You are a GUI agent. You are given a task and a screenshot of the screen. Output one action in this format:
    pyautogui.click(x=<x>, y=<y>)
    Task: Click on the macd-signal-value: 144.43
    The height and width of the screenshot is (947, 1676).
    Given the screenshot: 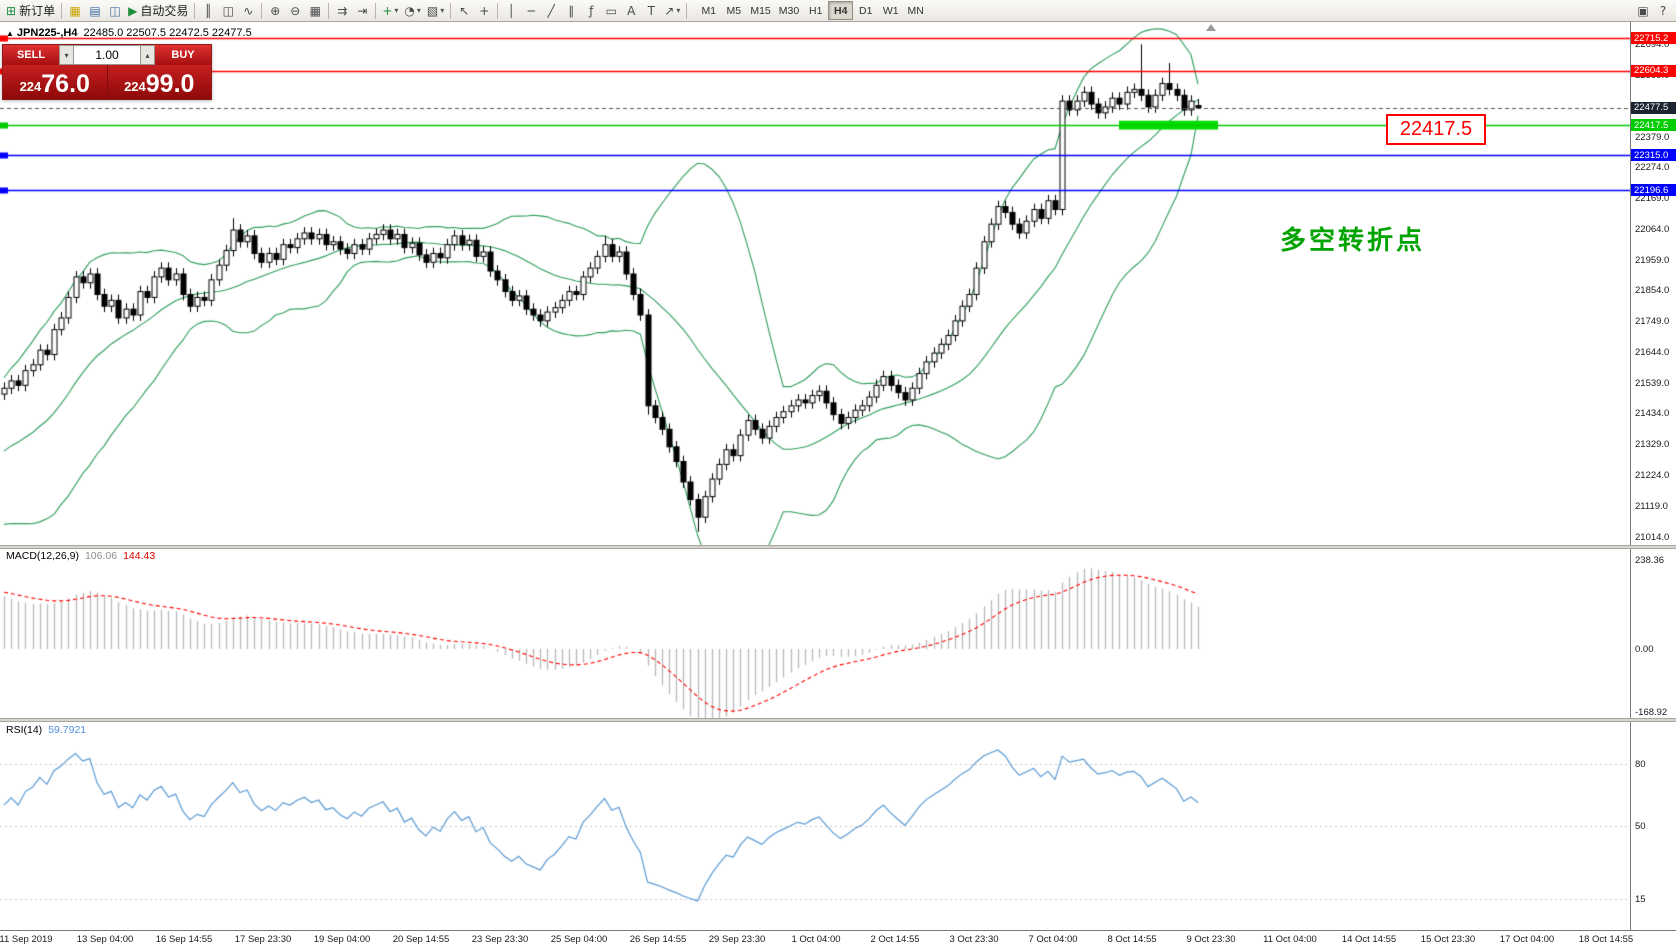 What is the action you would take?
    pyautogui.click(x=139, y=556)
    